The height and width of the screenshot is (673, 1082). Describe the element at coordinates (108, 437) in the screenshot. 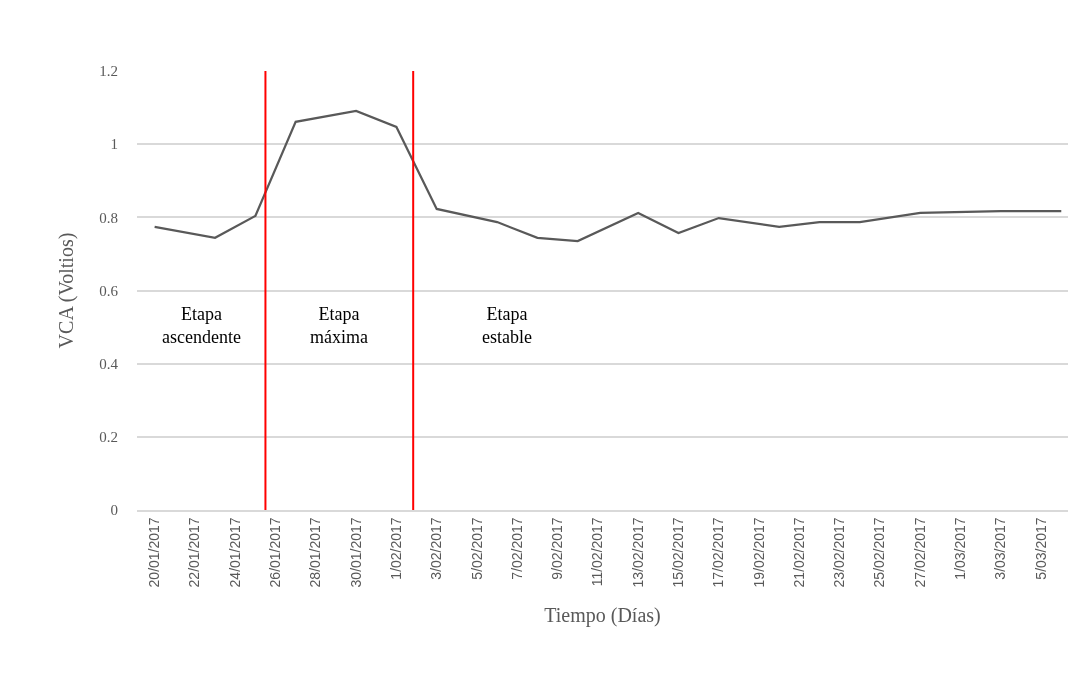

I see `y-tick-label: 0.2` at that location.